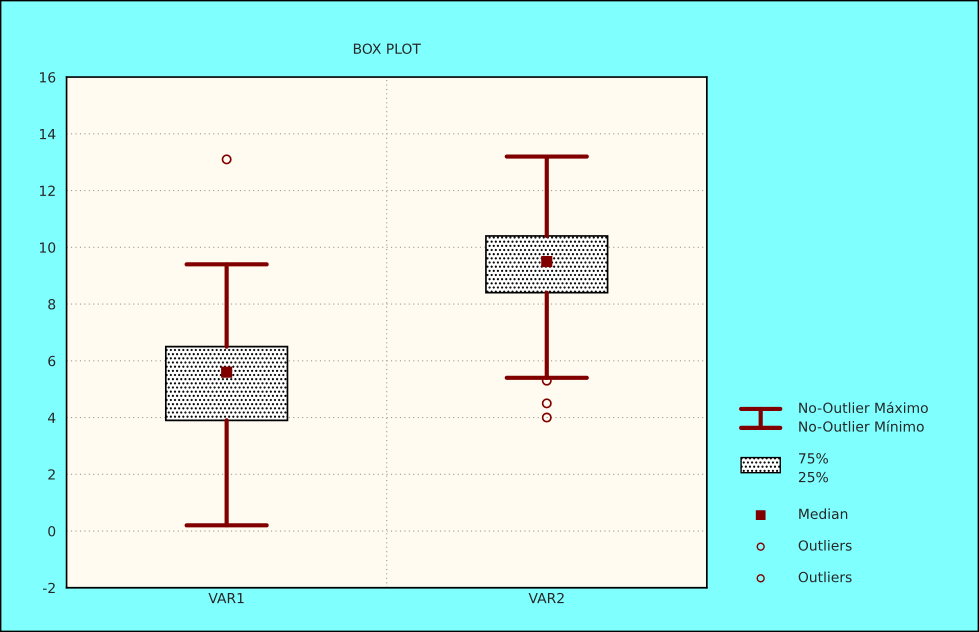 Image resolution: width=979 pixels, height=632 pixels. I want to click on y-tick-label: 12, so click(47, 191).